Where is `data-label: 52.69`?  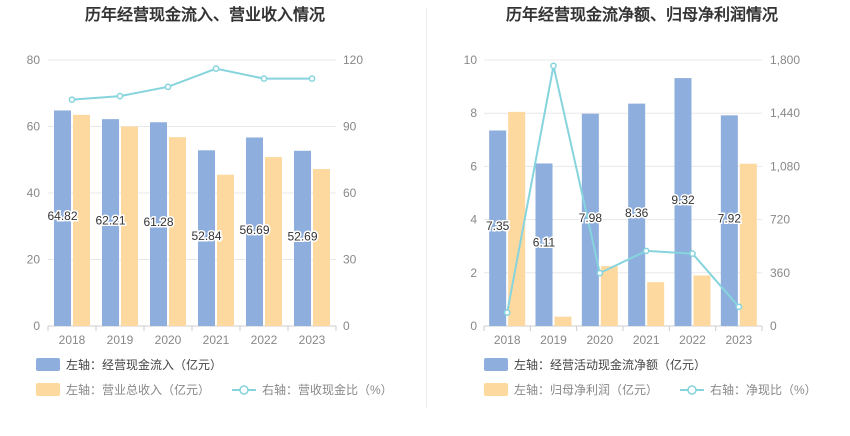 data-label: 52.69 is located at coordinates (302, 236).